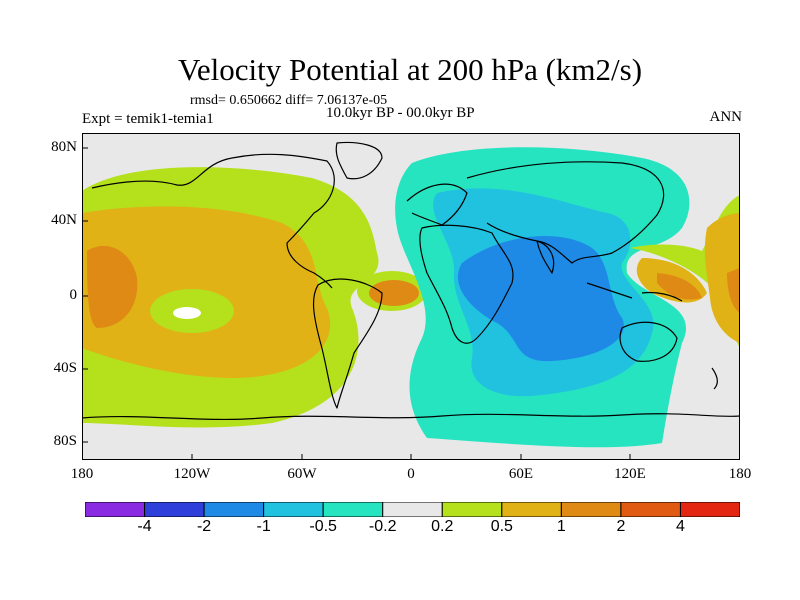 The image size is (800, 600). I want to click on coast-north-america, so click(213, 221).